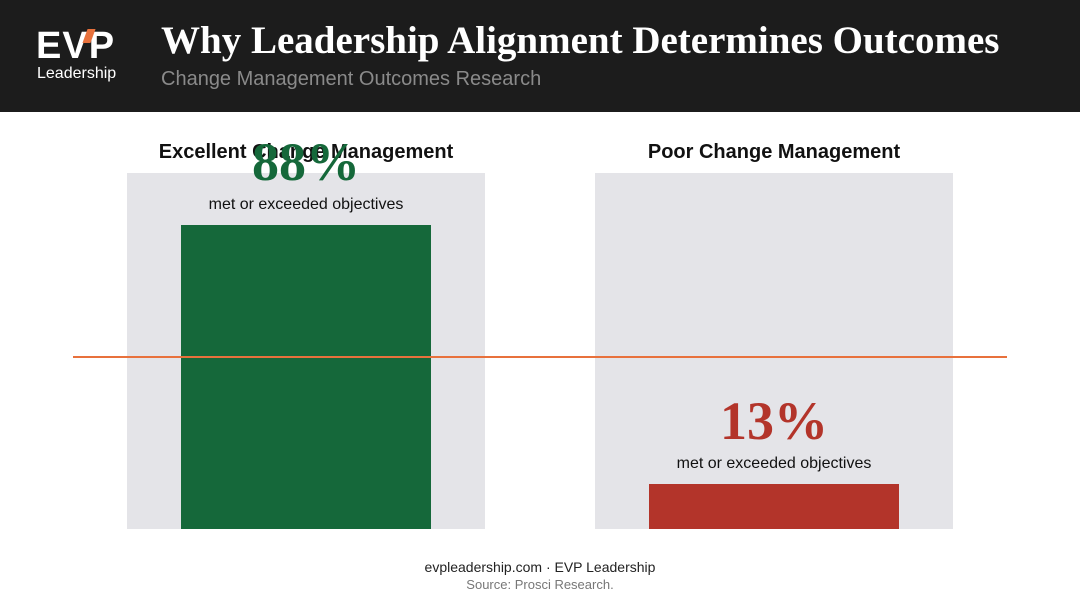 Image resolution: width=1080 pixels, height=603 pixels. Describe the element at coordinates (306, 377) in the screenshot. I see `bar-excellent` at that location.